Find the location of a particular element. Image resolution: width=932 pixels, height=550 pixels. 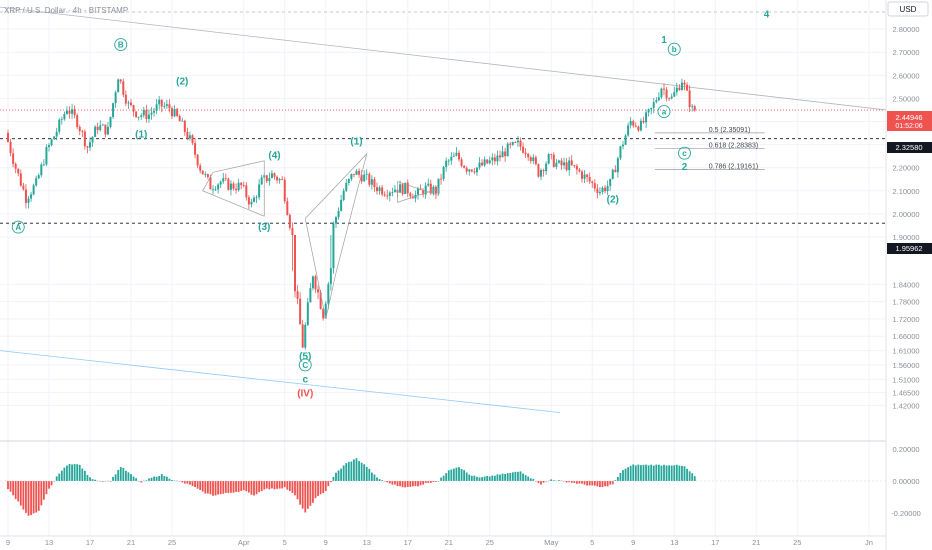

price-axis is located at coordinates (908, 275).